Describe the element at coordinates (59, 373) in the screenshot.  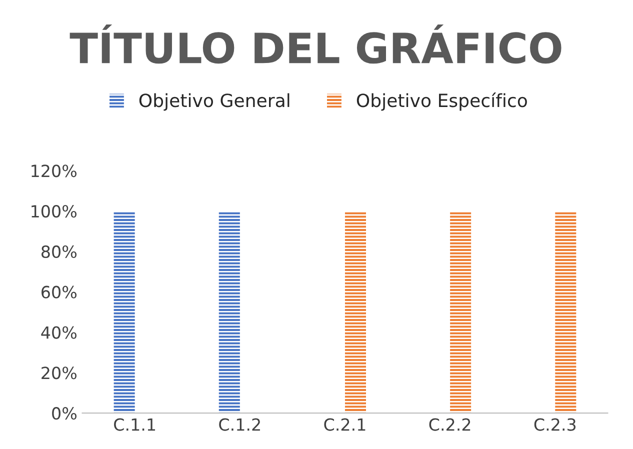
I see `y-tick-label: 20%` at that location.